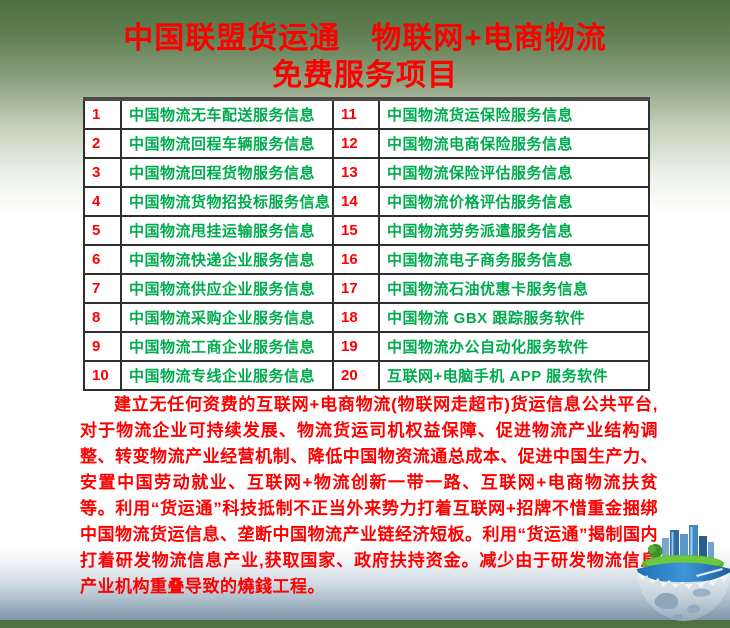 This screenshot has height=628, width=730. Describe the element at coordinates (514, 317) in the screenshot. I see `cell-service: 中国物流 GBX 跟踪服务软件` at that location.